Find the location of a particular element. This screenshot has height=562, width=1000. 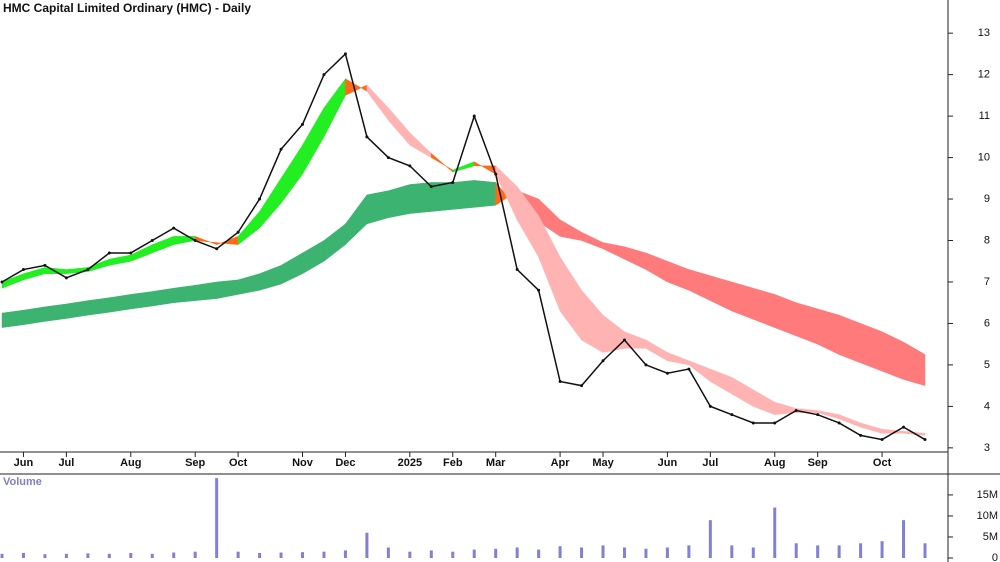

y-tick-label: 13 is located at coordinates (984, 33).